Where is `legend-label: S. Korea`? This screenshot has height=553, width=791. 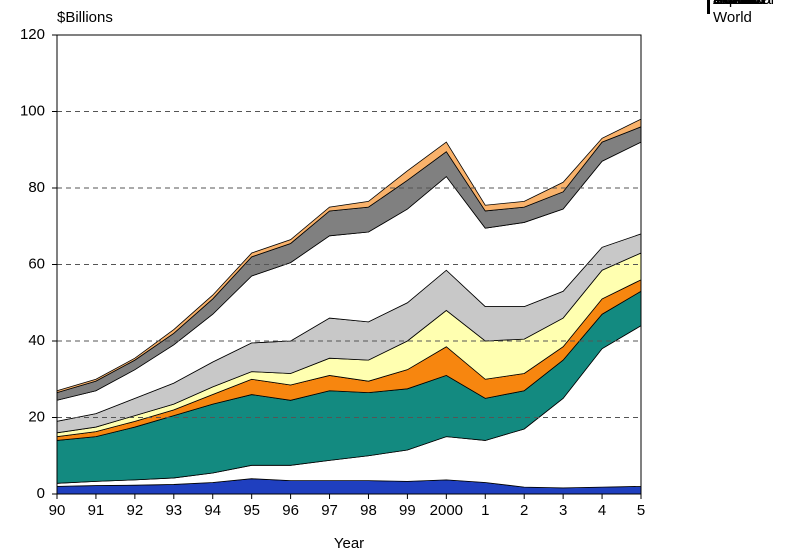 legend-label: S. Korea is located at coordinates (742, 4).